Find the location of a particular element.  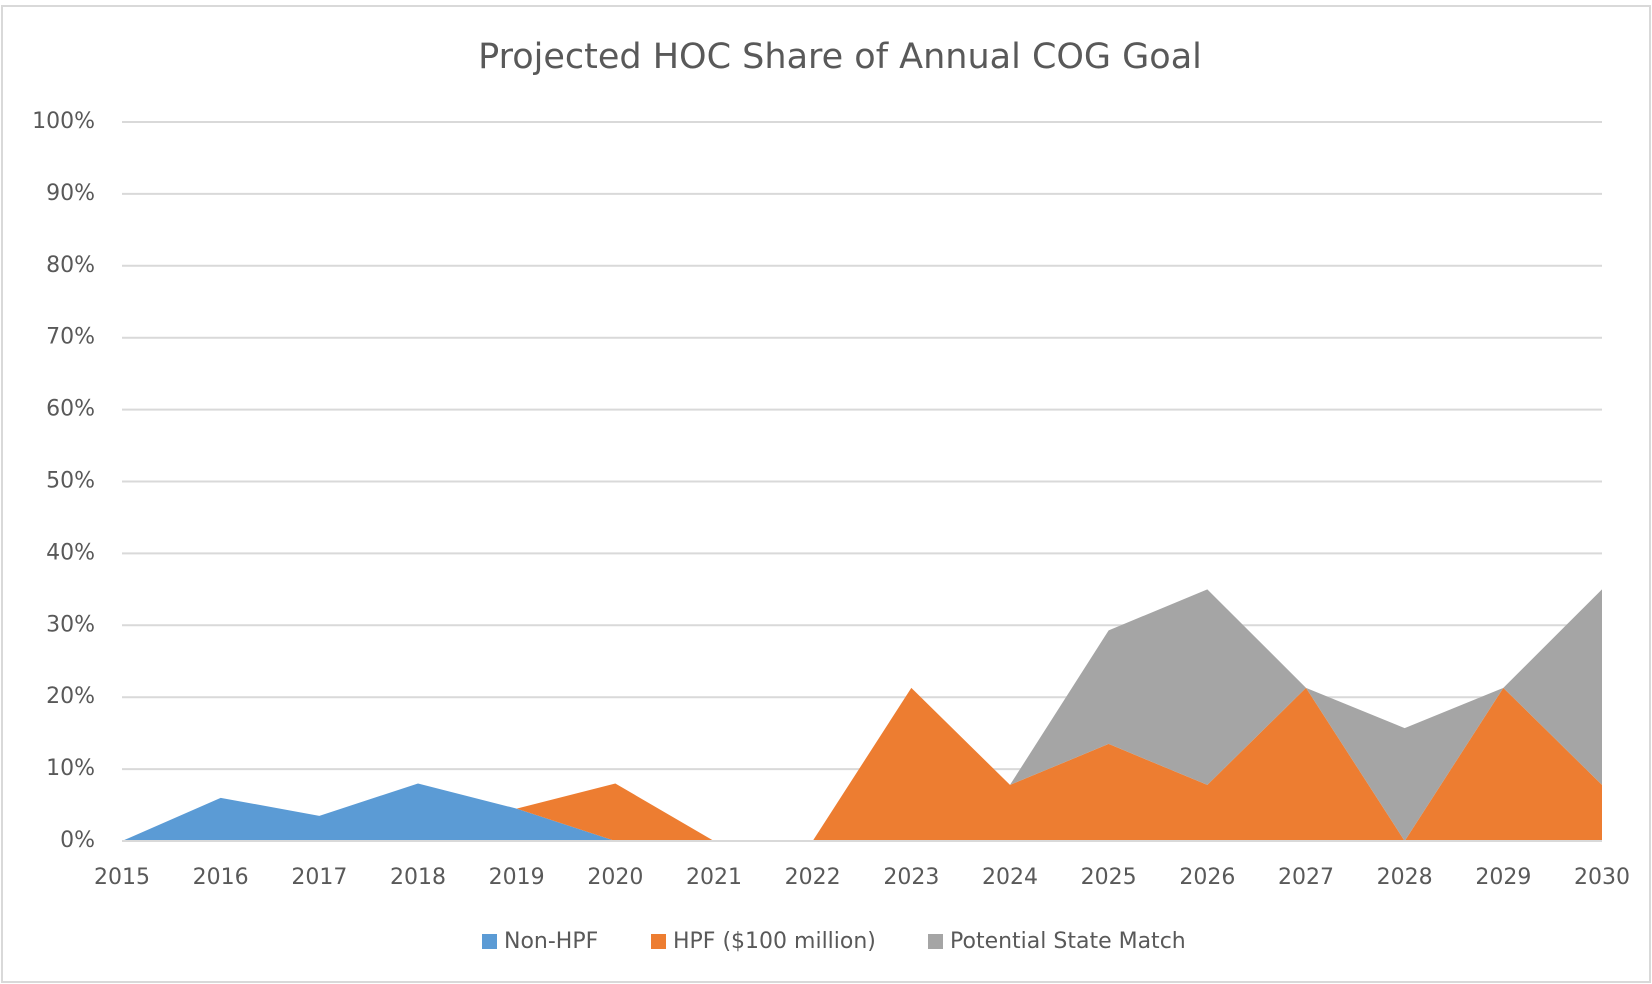

x-tick-label: 2024 is located at coordinates (1010, 877).